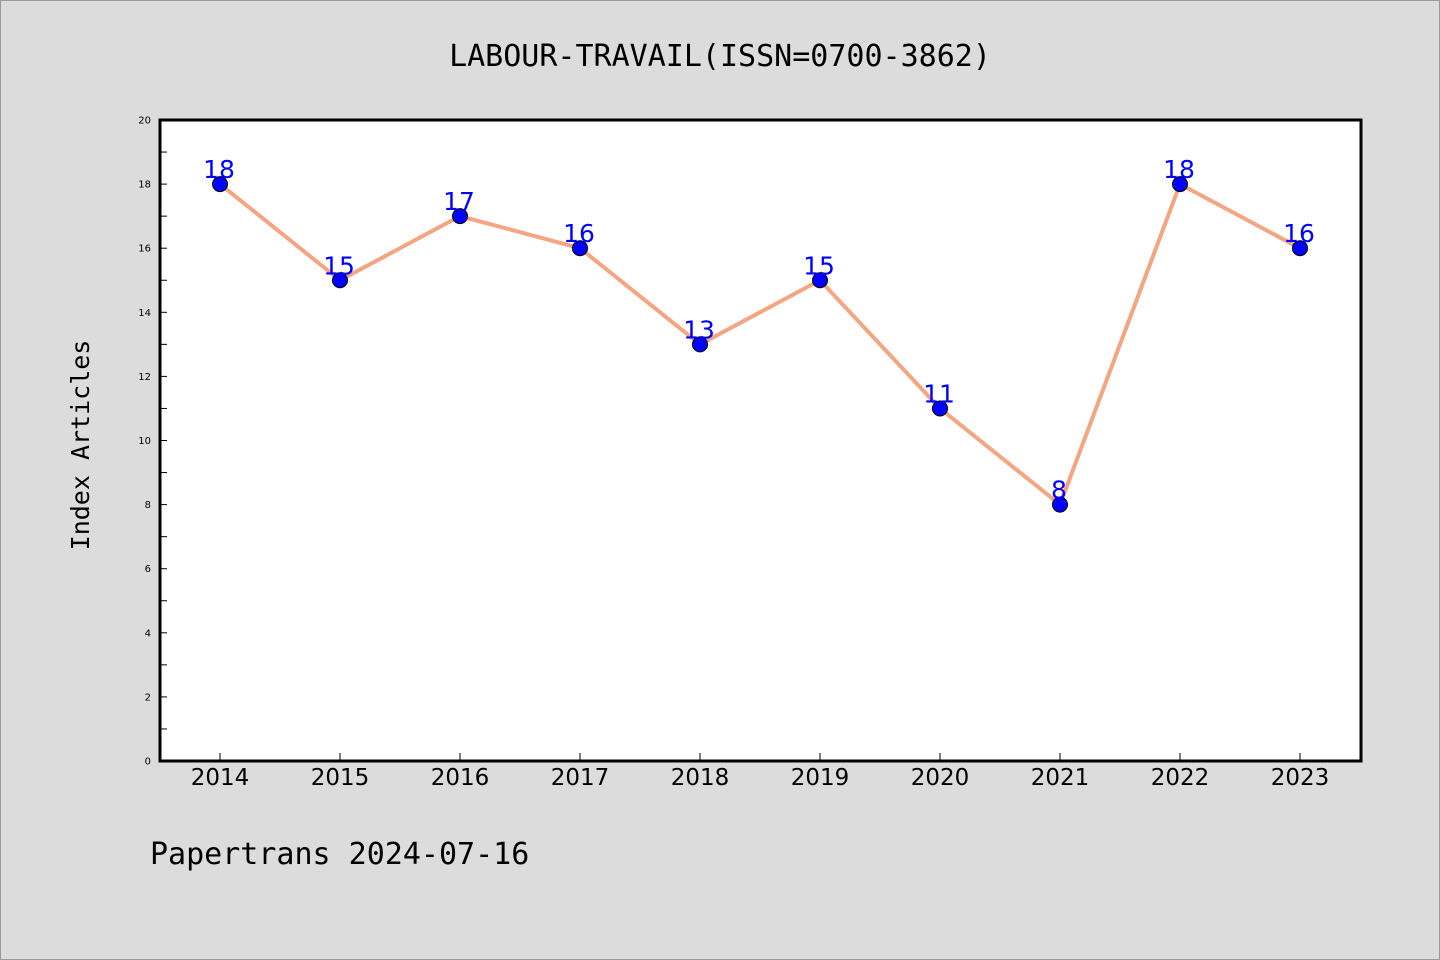  Describe the element at coordinates (80, 445) in the screenshot. I see `y-axis-label: Index Articles` at that location.